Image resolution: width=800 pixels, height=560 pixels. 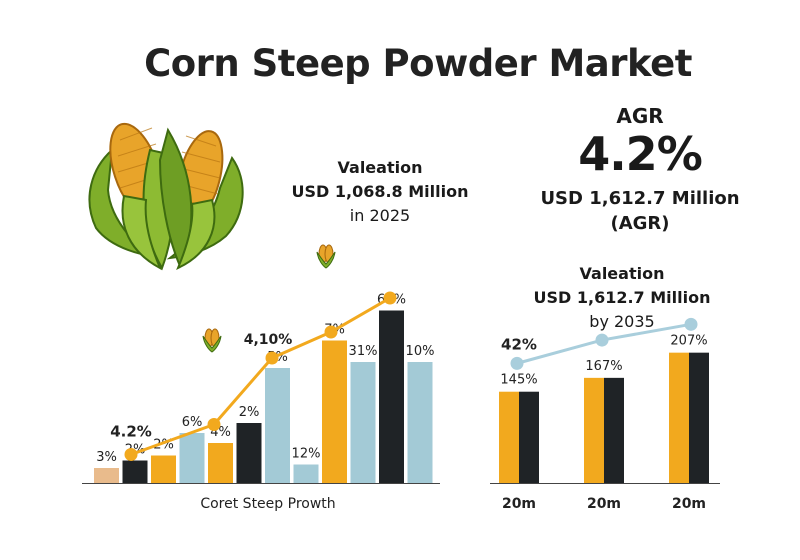 What do you see at coordinates (688, 341) in the screenshot?
I see `bar-value-label: 207%` at bounding box center [688, 341].